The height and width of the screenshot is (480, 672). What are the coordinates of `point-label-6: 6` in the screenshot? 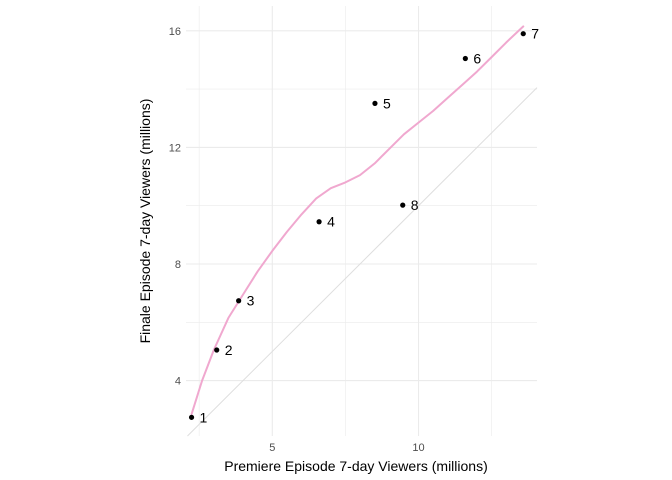 It's located at (477, 58).